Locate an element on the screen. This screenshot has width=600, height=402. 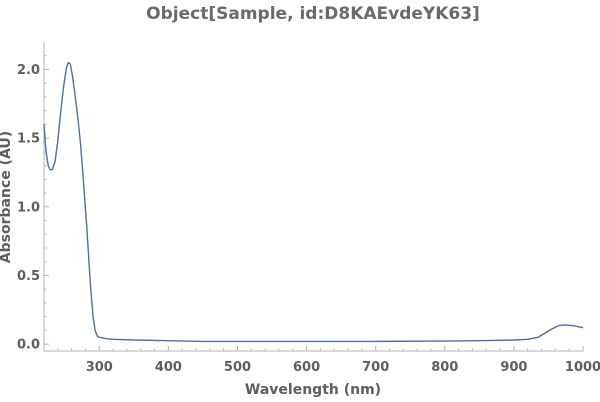
y-tick-label: 1.5 is located at coordinates (28, 139).